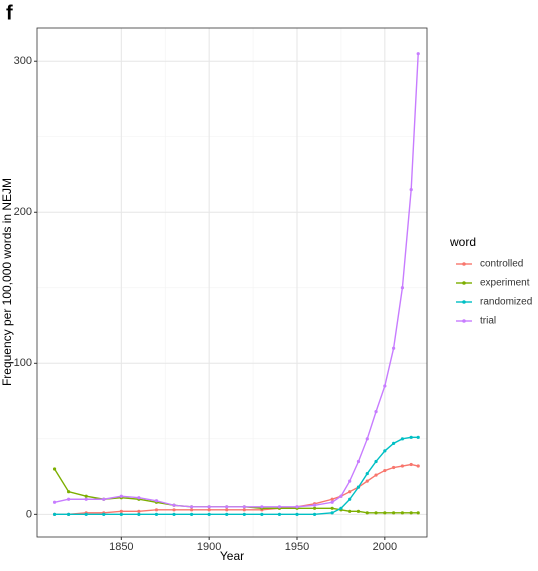 This screenshot has width=538, height=571. I want to click on y-tick-label: 100, so click(23, 363).